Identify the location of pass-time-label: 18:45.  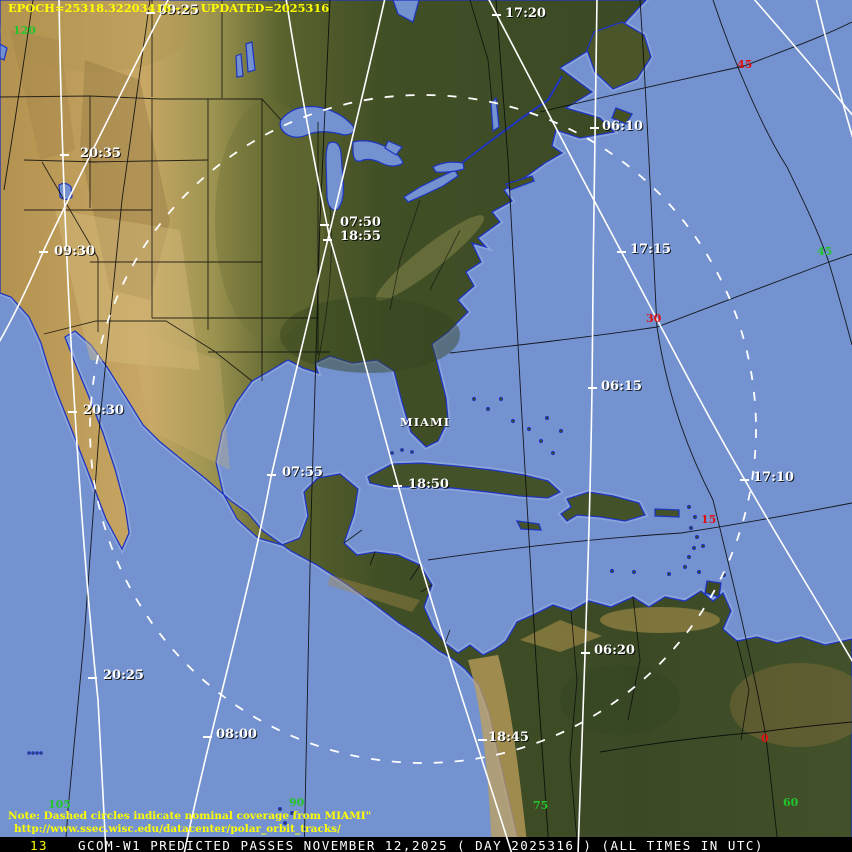
(508, 737).